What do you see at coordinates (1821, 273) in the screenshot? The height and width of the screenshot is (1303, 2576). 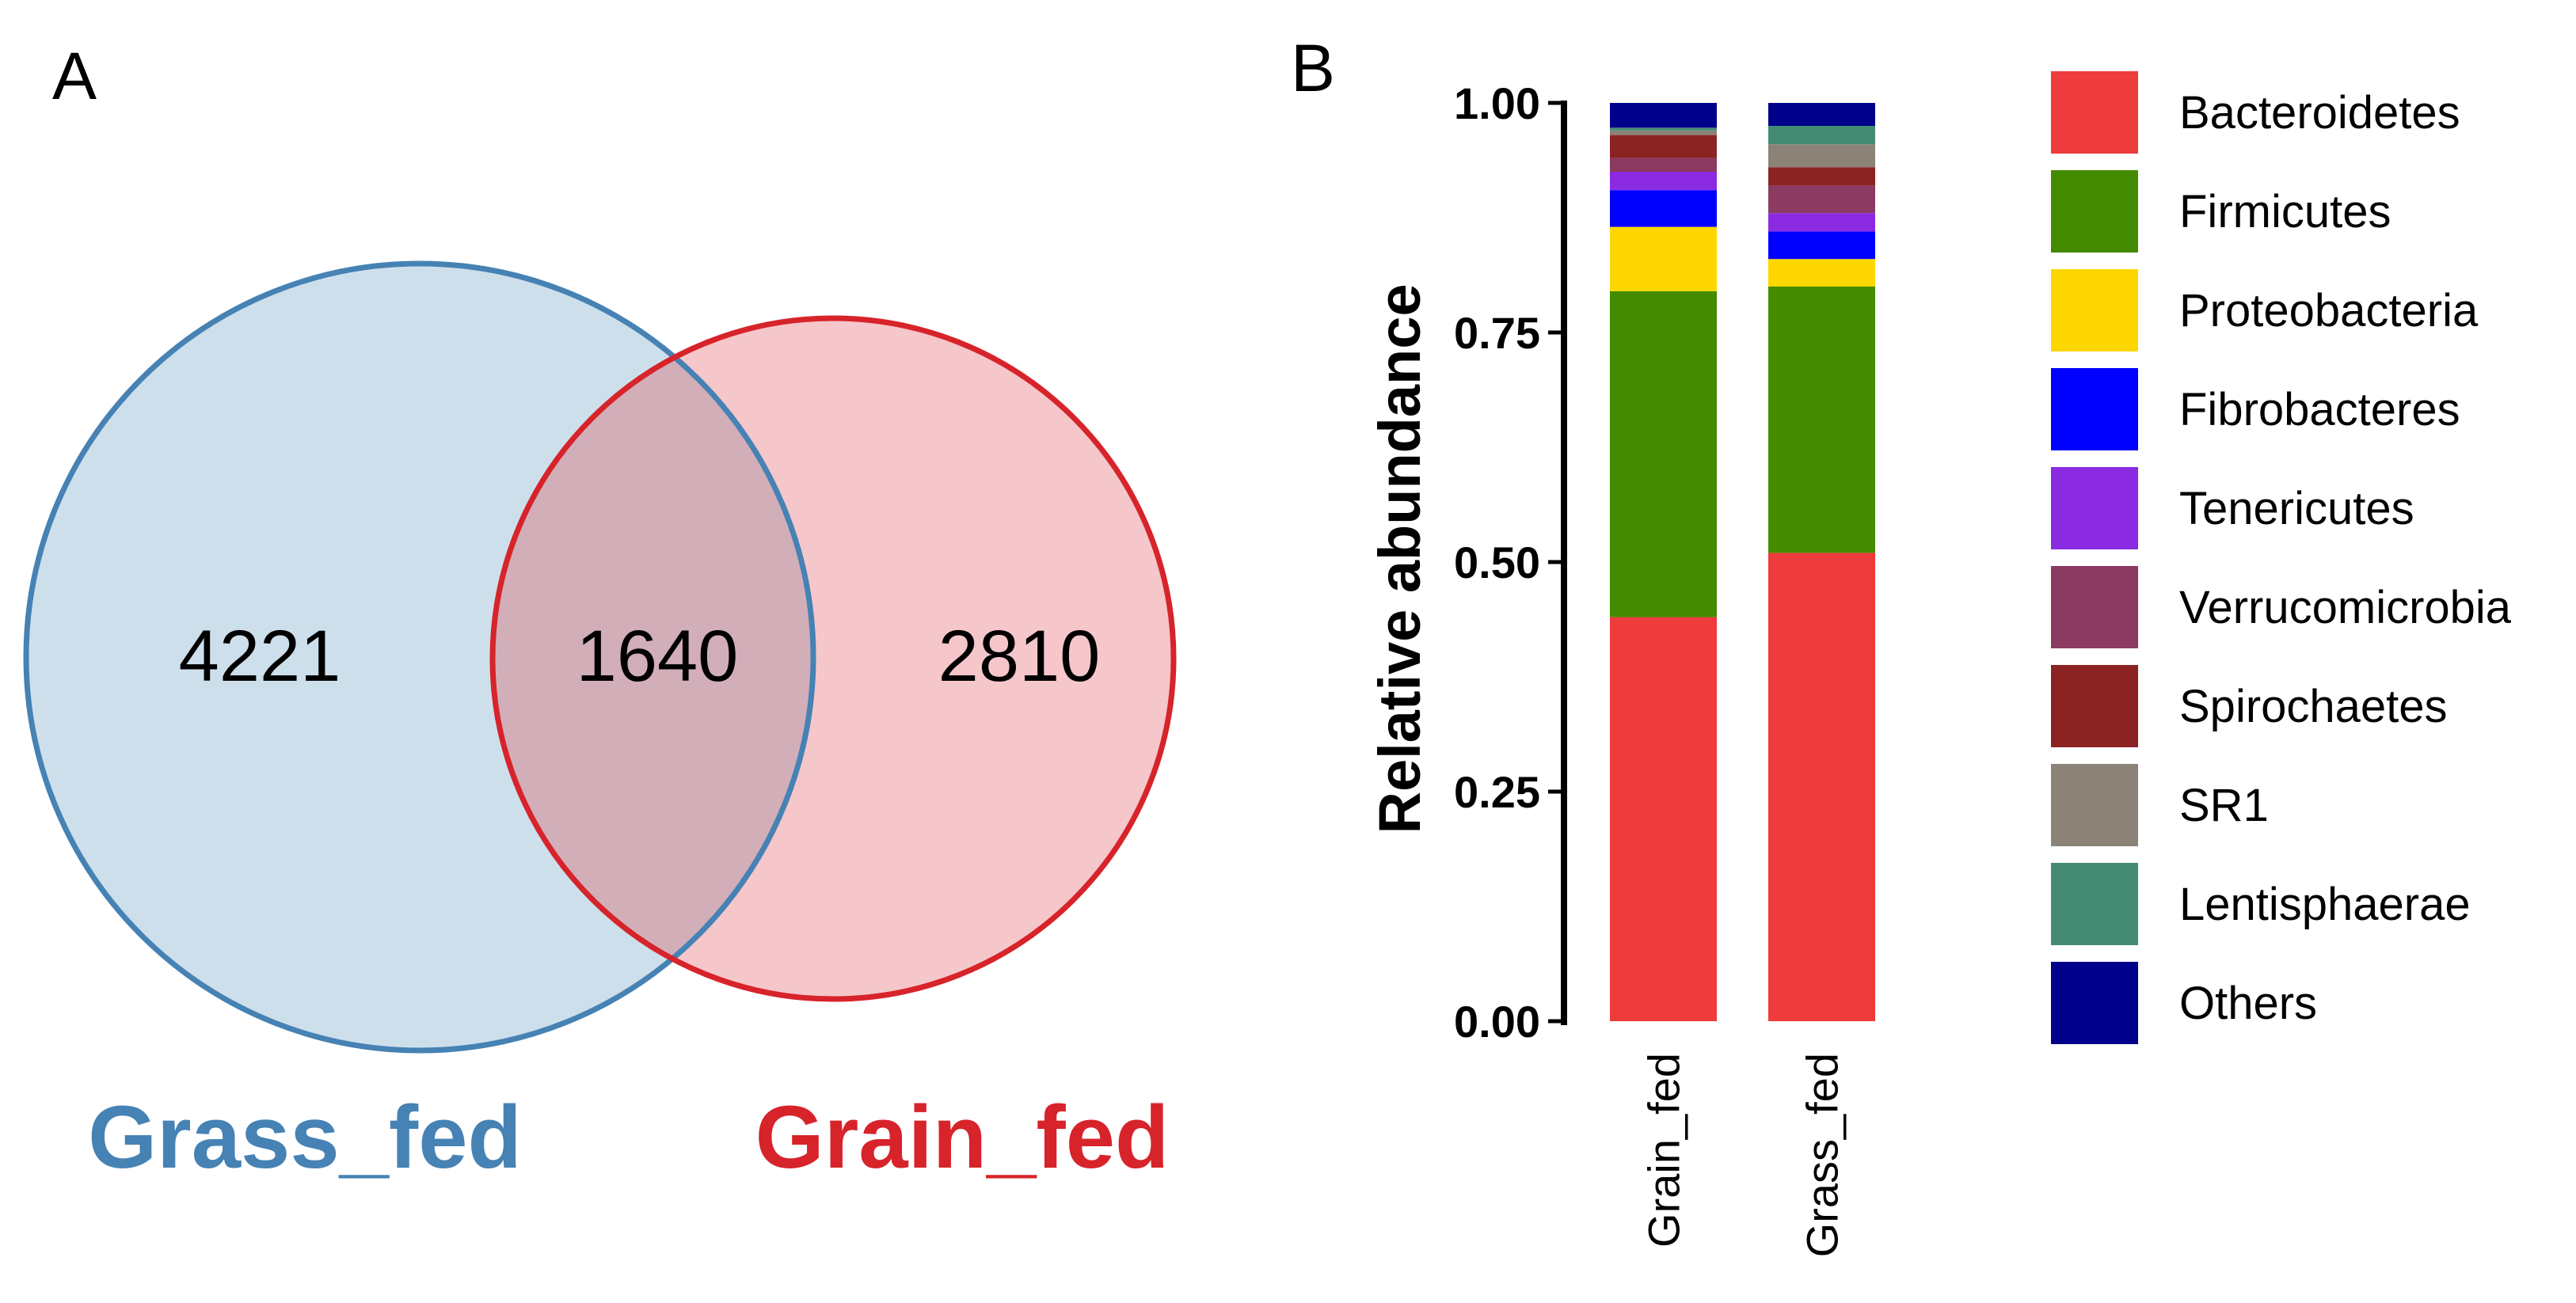 I see `bar-segment-grass-fed-proteobacteria` at bounding box center [1821, 273].